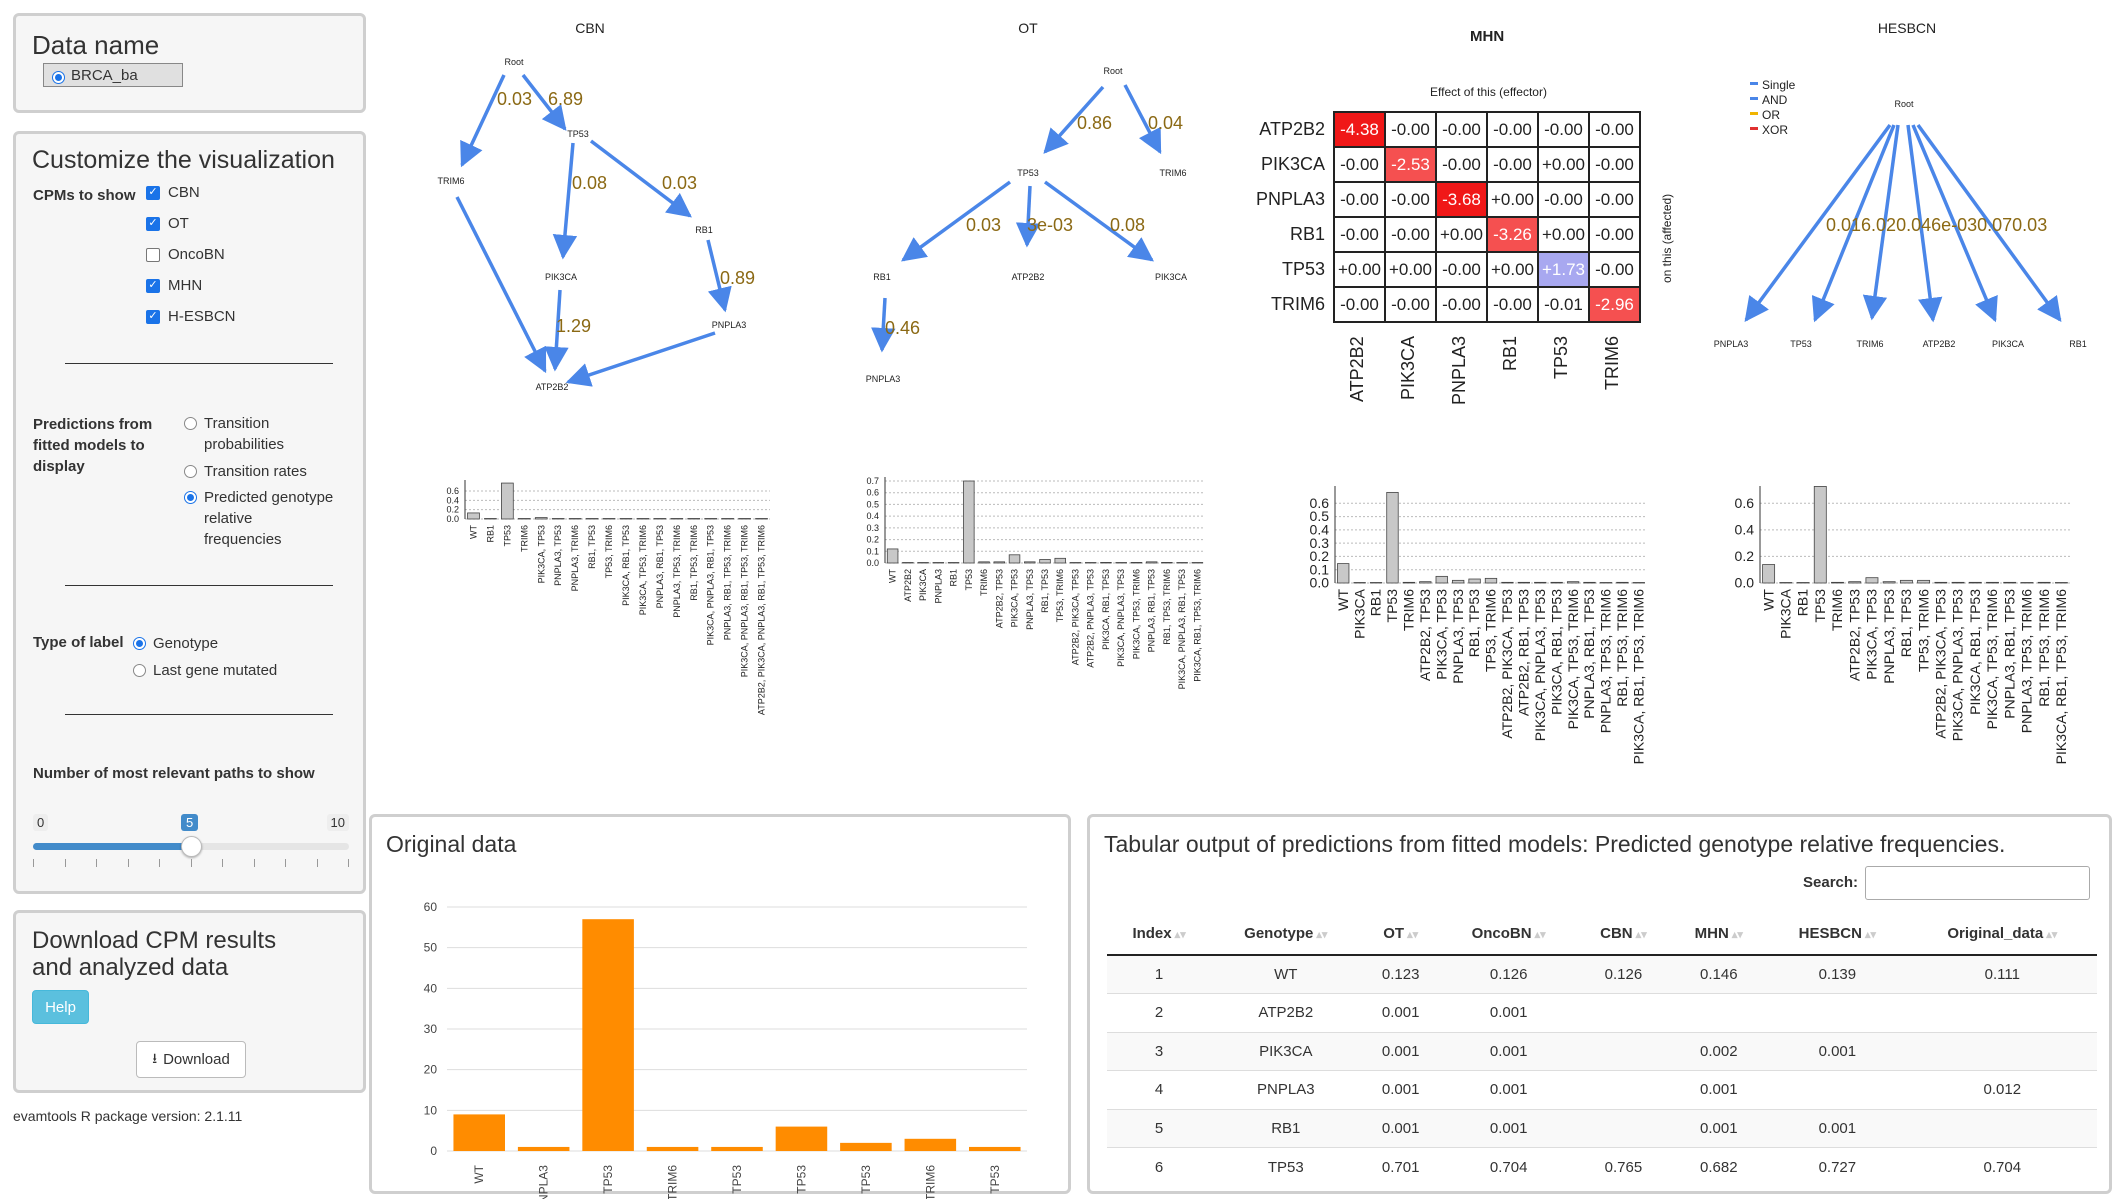 Image resolution: width=2122 pixels, height=1199 pixels. What do you see at coordinates (1977, 883) in the screenshot?
I see `search-input` at bounding box center [1977, 883].